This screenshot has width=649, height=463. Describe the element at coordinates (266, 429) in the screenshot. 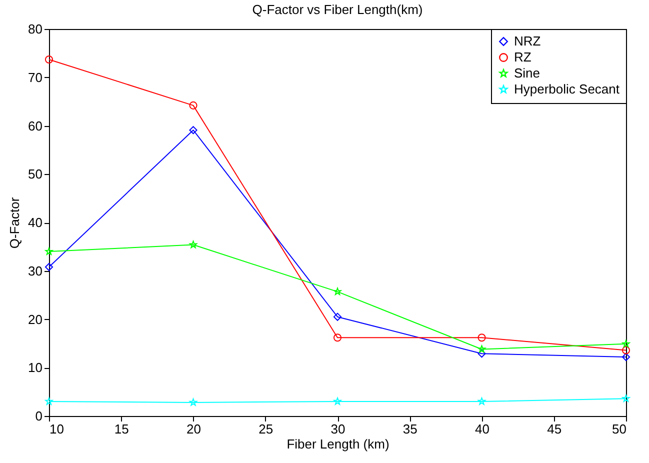

I see `x-tick-label: 25` at that location.